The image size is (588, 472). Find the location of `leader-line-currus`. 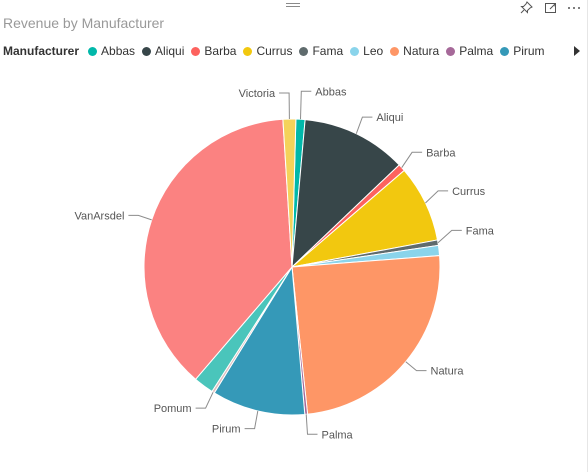

leader-line-currus is located at coordinates (436, 197).